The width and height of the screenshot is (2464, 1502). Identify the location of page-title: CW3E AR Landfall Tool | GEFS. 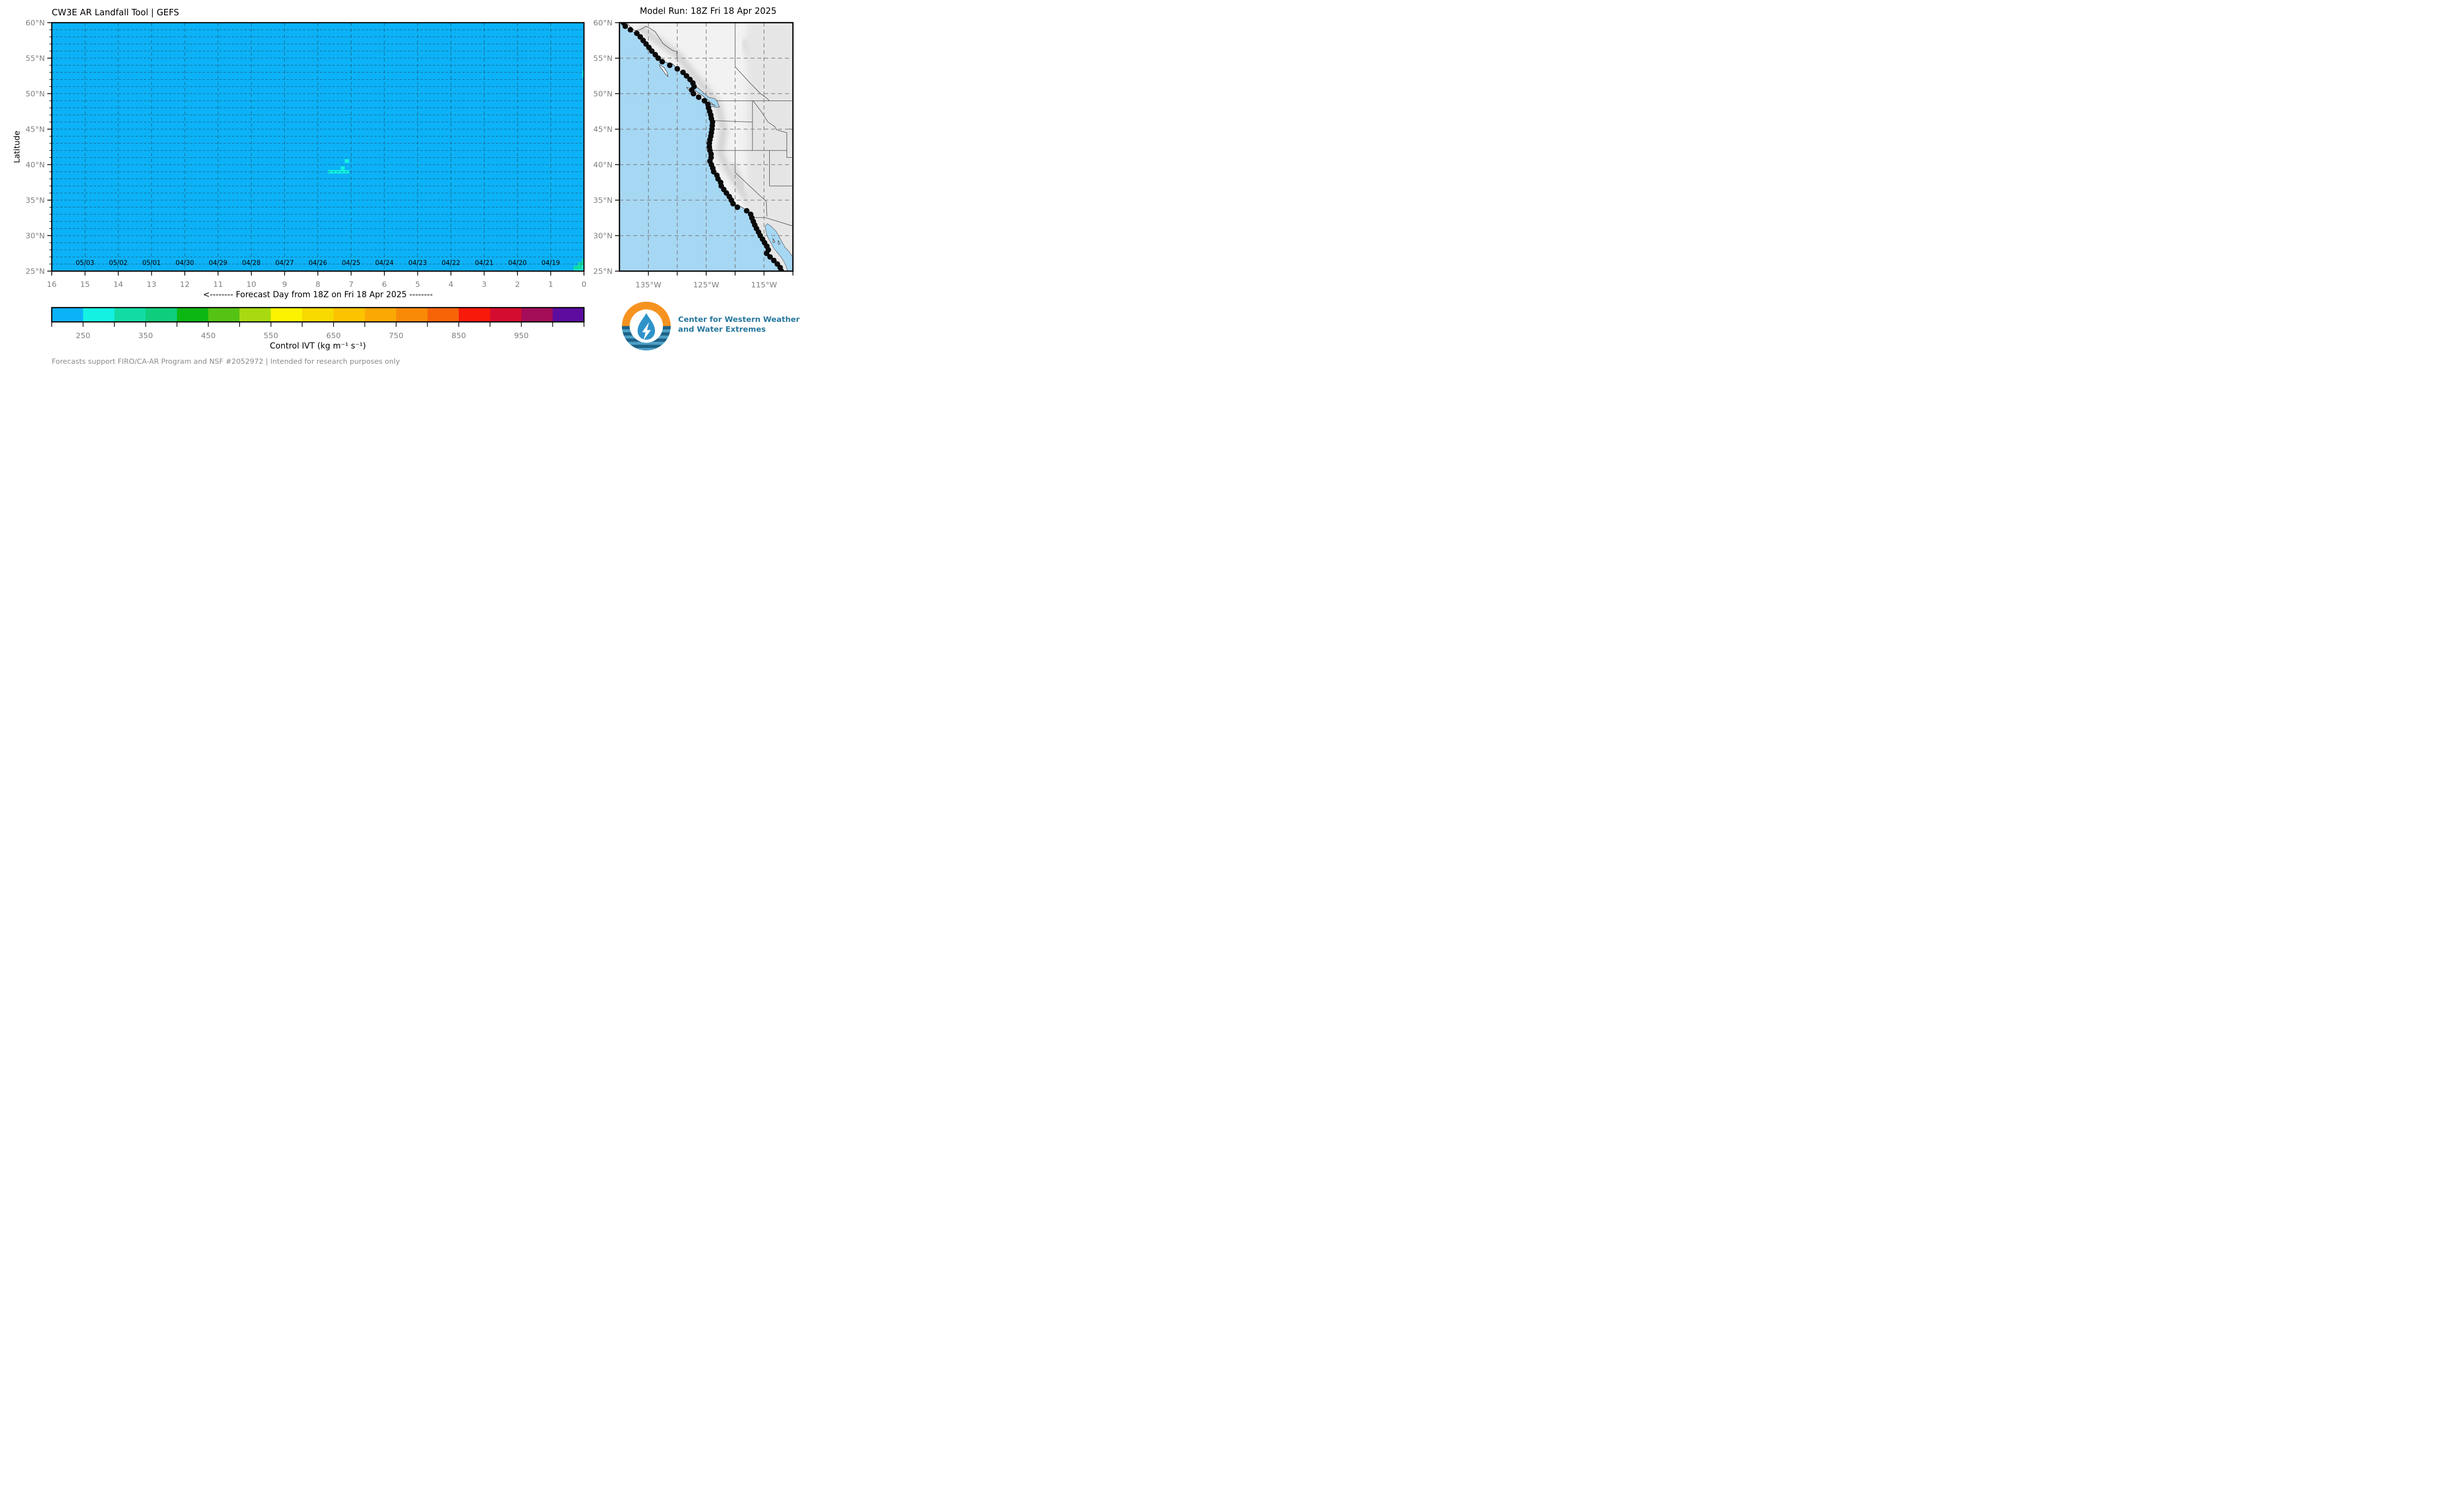
(115, 13).